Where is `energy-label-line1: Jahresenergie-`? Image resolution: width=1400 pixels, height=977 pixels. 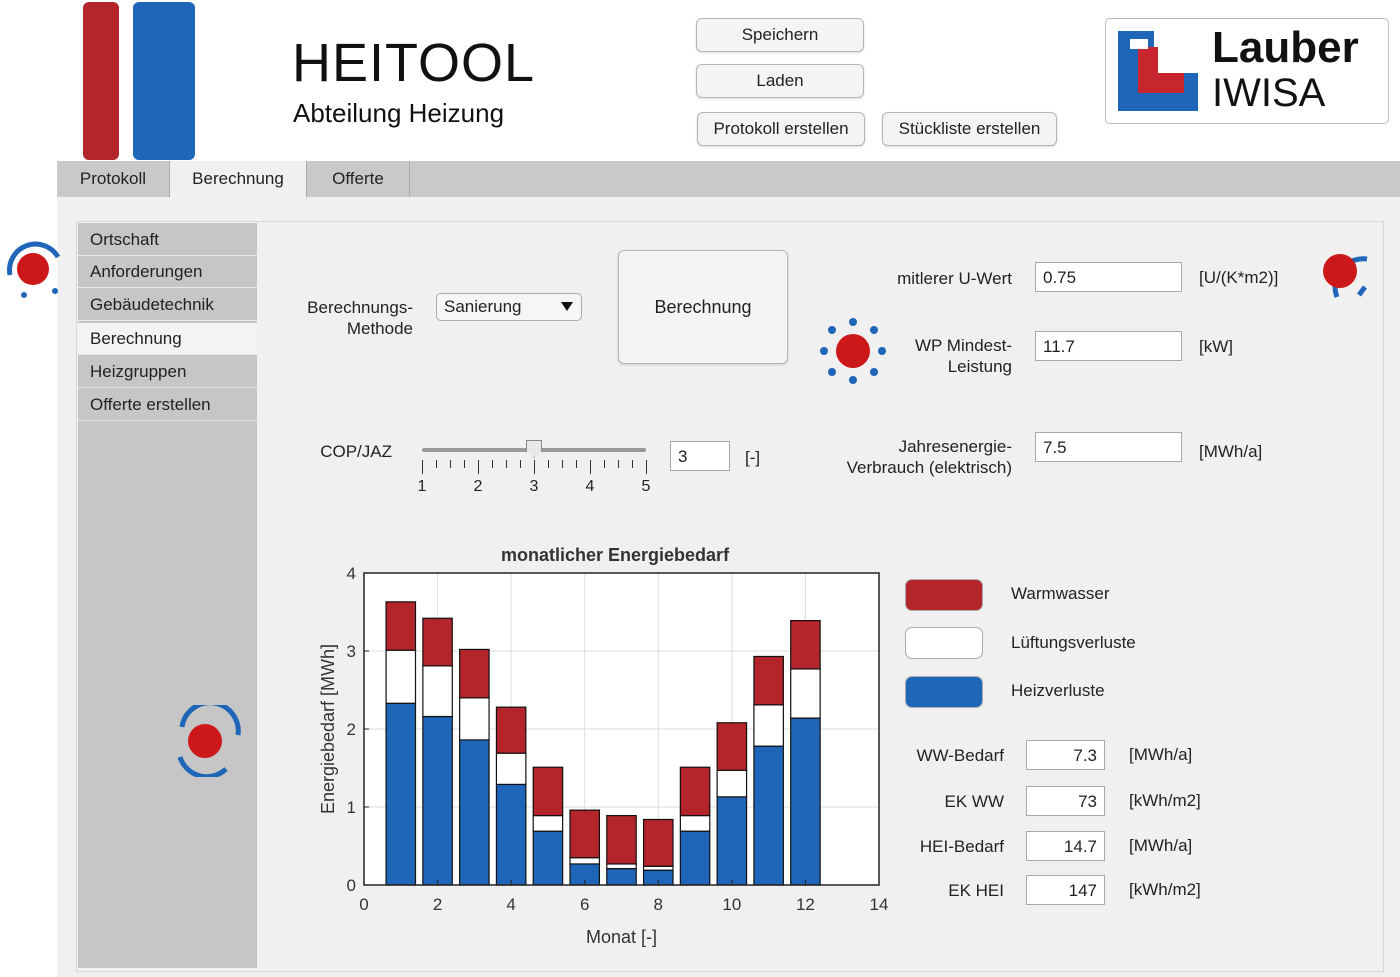 energy-label-line1: Jahresenergie- is located at coordinates (955, 446).